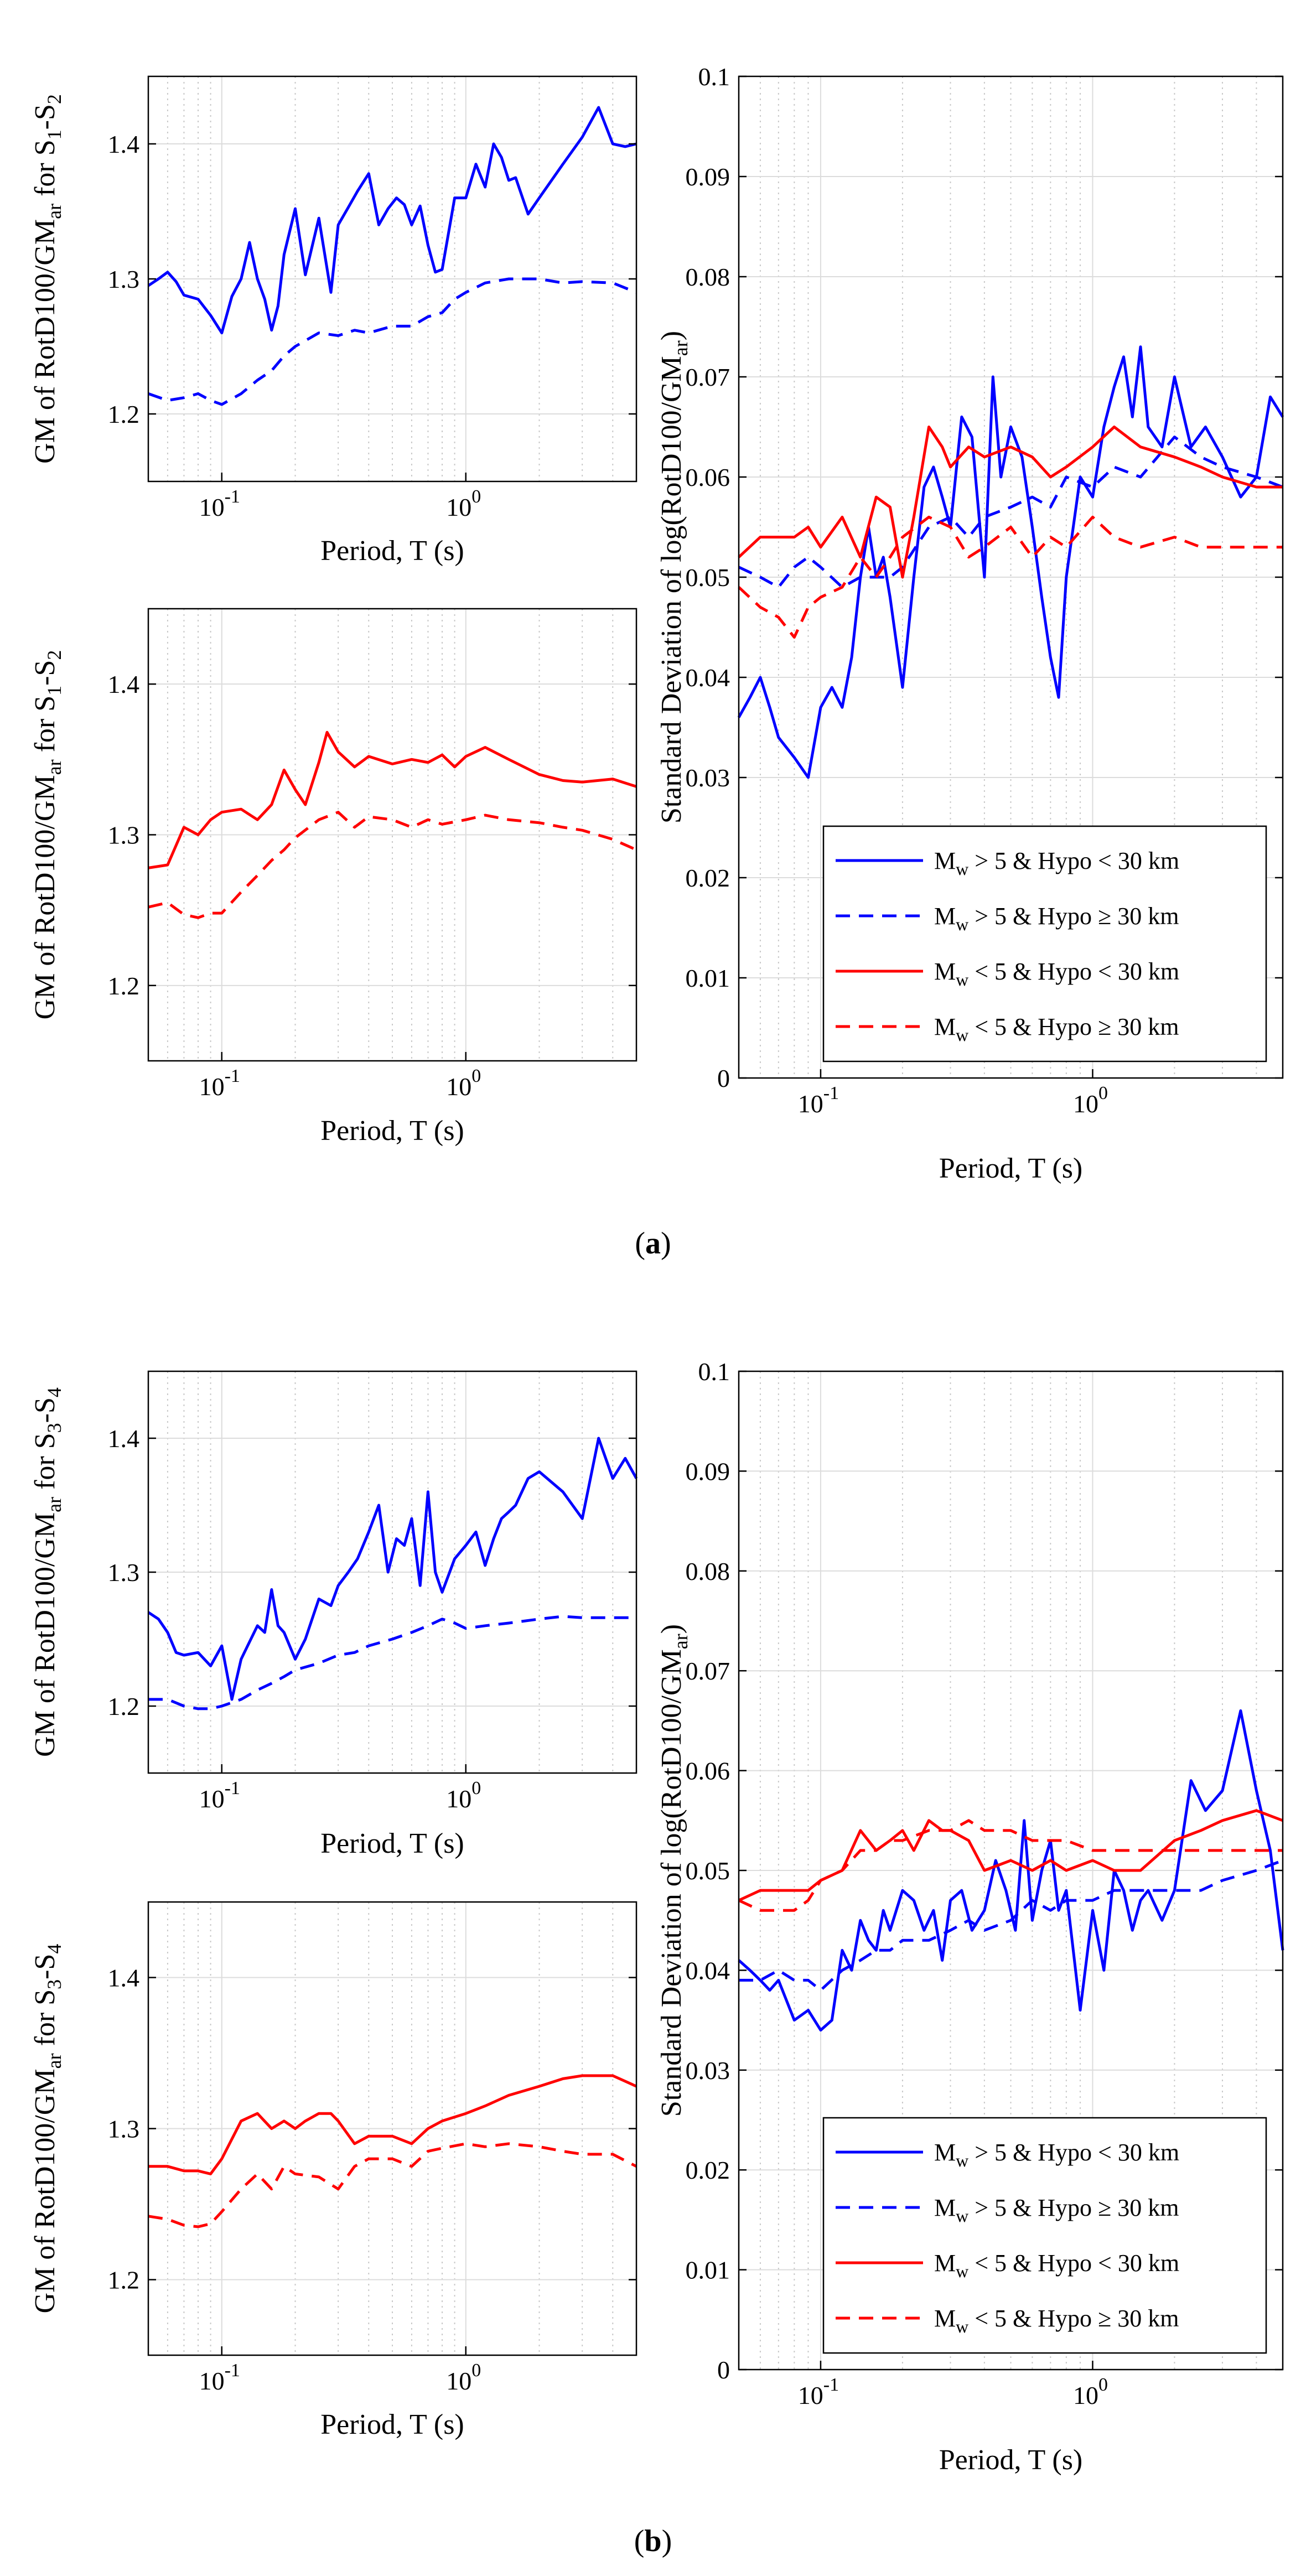 The width and height of the screenshot is (1306, 2576). I want to click on grid, so click(392, 278).